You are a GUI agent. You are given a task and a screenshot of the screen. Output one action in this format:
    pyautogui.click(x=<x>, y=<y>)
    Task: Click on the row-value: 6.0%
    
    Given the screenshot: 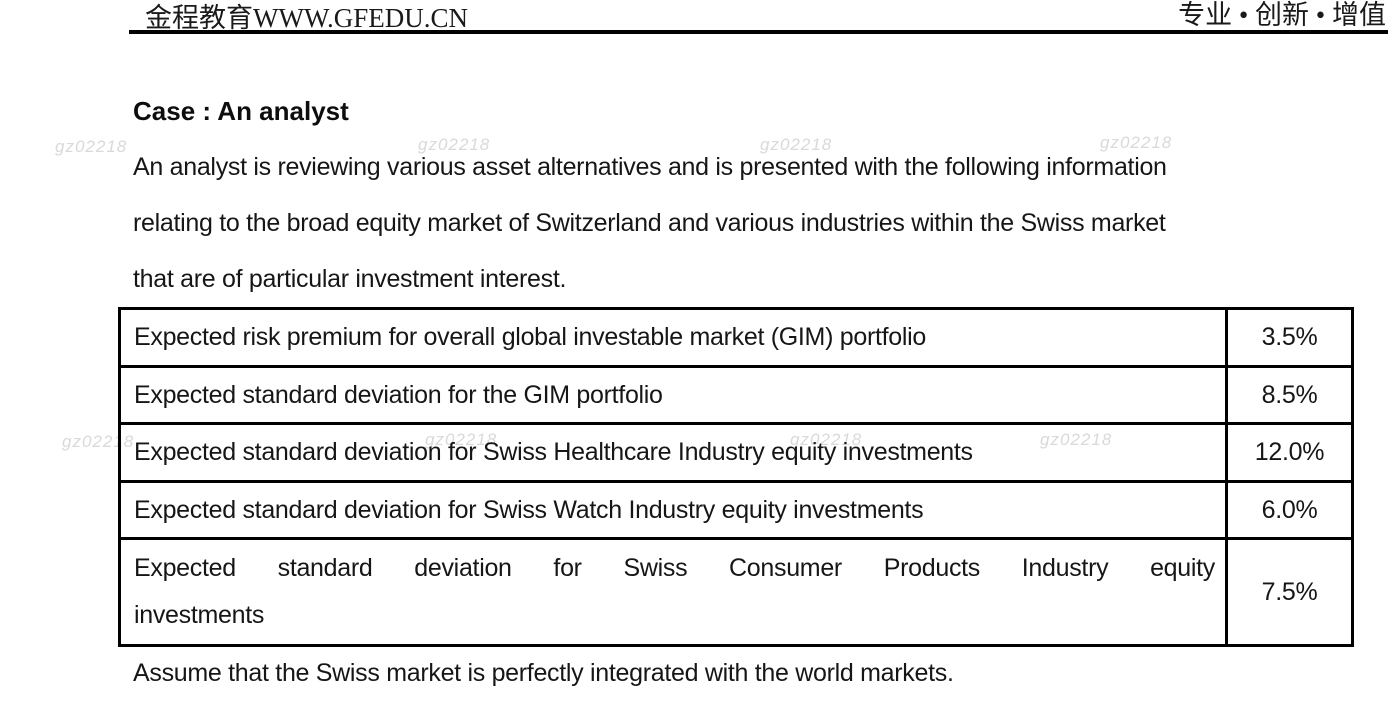 What is the action you would take?
    pyautogui.click(x=1289, y=510)
    